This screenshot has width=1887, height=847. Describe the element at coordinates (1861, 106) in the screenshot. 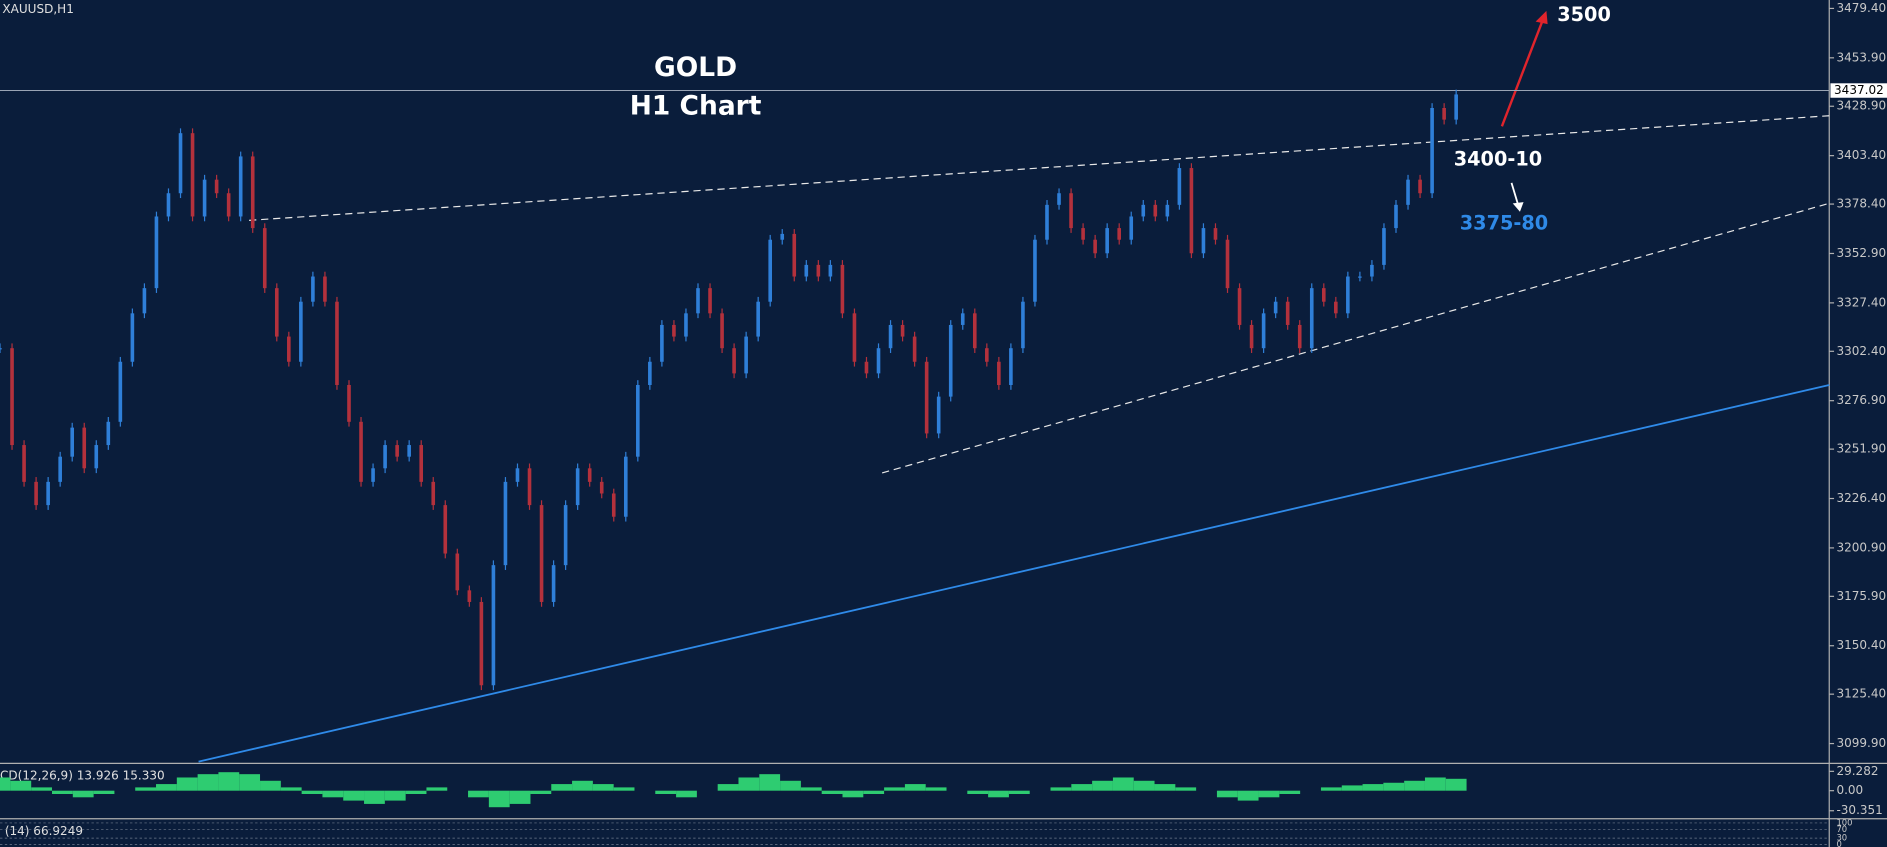

I see `y-tick-label: 3428.90` at that location.